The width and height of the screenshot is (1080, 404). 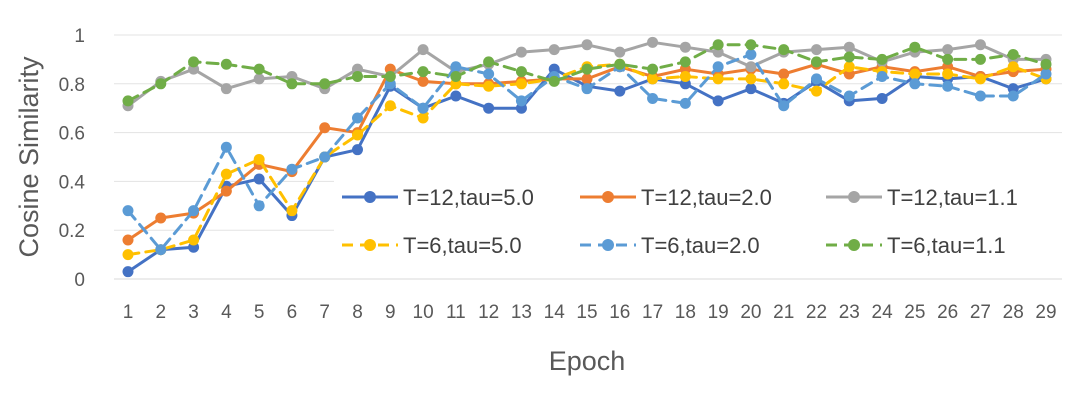 What do you see at coordinates (1045, 312) in the screenshot?
I see `x-tick-label: 29` at bounding box center [1045, 312].